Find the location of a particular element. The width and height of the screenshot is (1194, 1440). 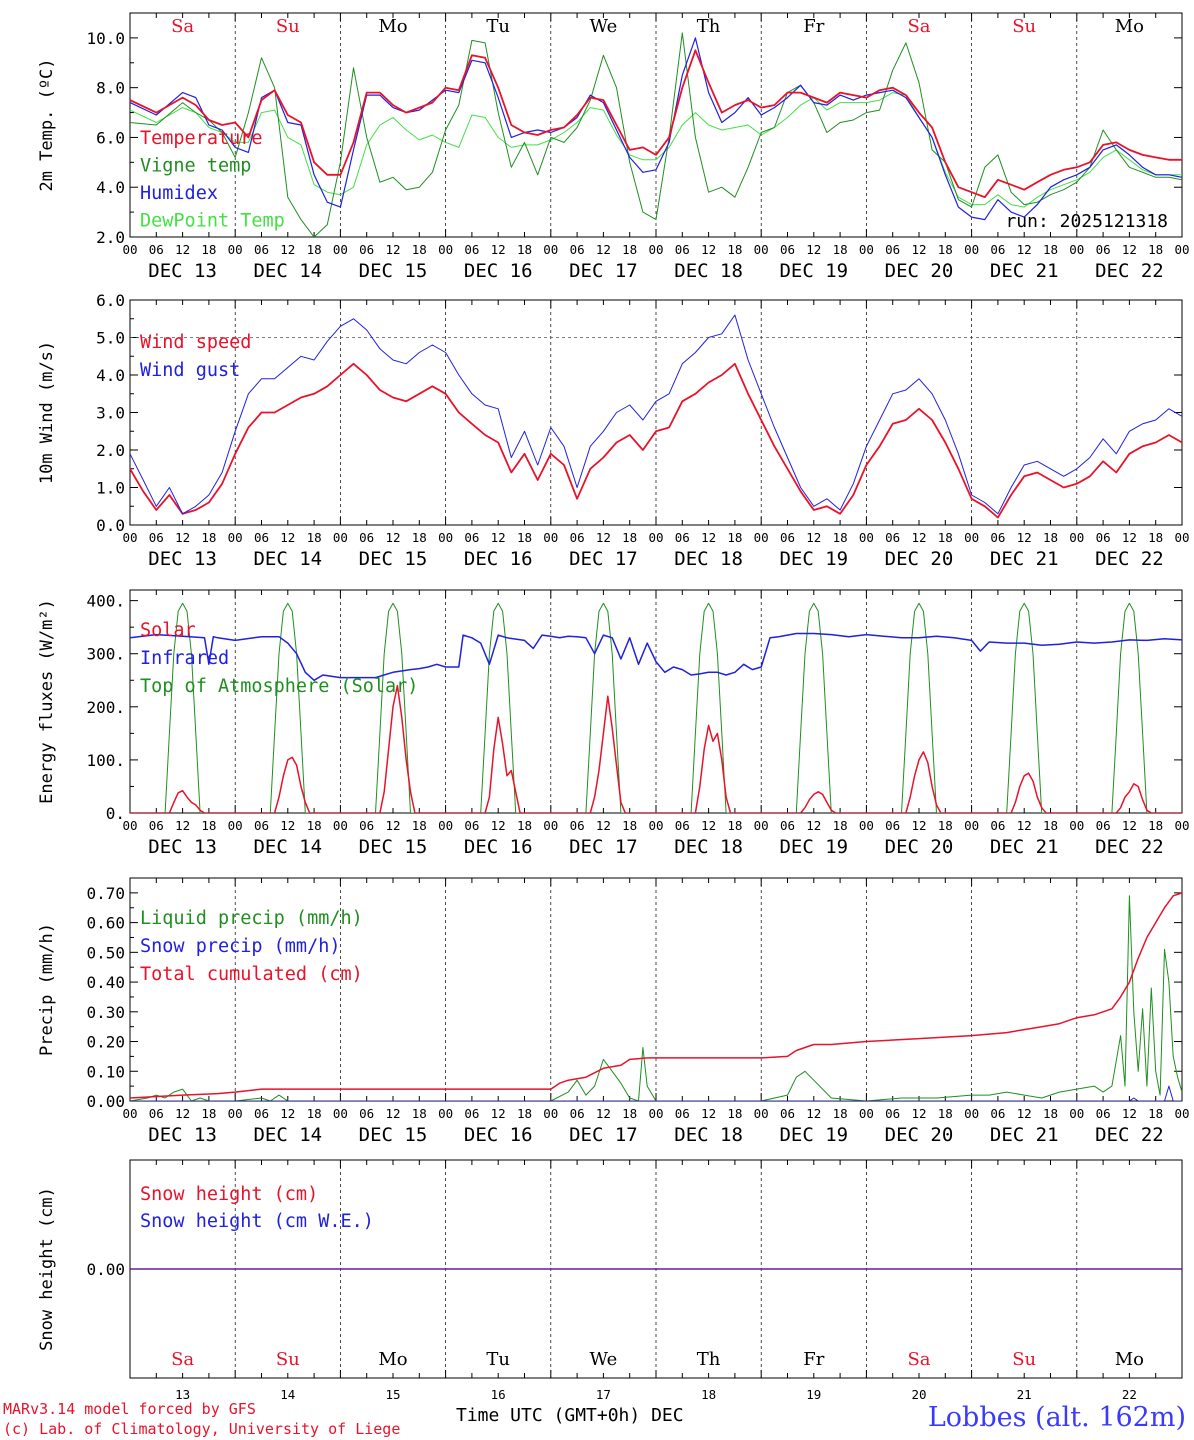

x-axis-title: Time UTC (GMT+0h) DEC is located at coordinates (570, 1415).